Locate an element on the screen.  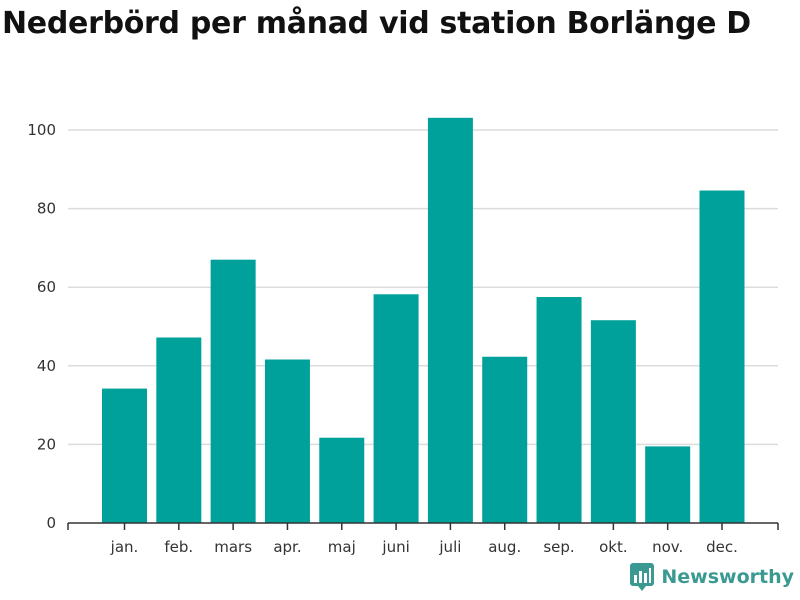
x-tick-label: nov. is located at coordinates (667, 547).